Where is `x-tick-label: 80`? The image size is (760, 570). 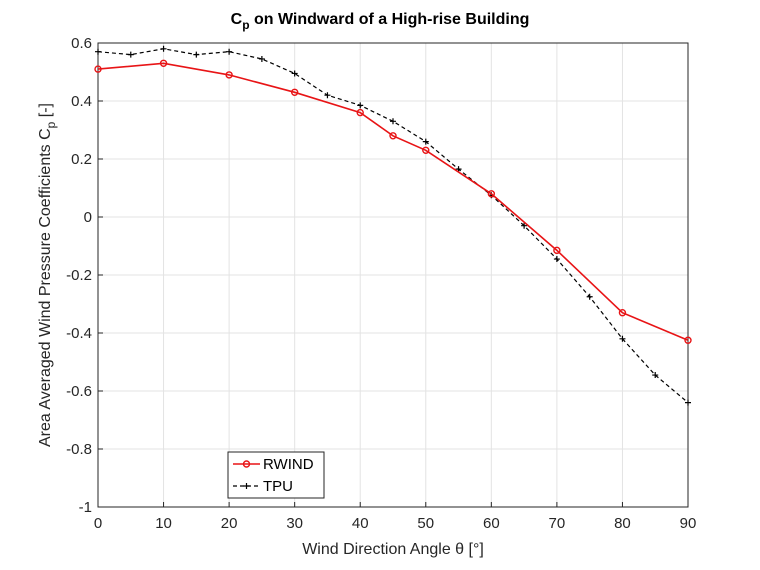 x-tick-label: 80 is located at coordinates (622, 523).